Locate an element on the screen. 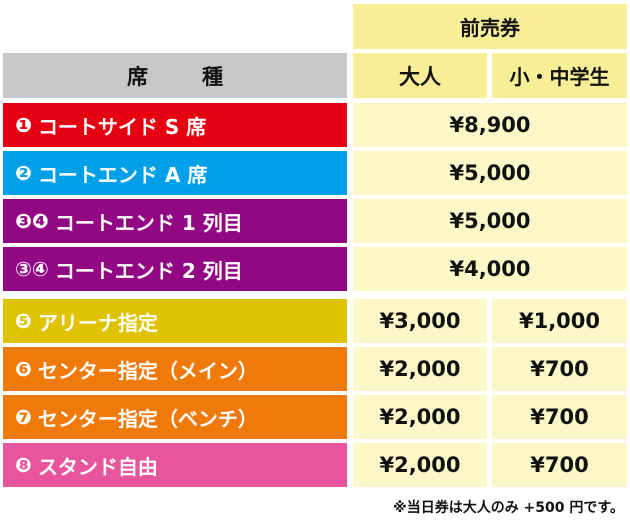  seat-number-badge: ③④ is located at coordinates (32, 269).